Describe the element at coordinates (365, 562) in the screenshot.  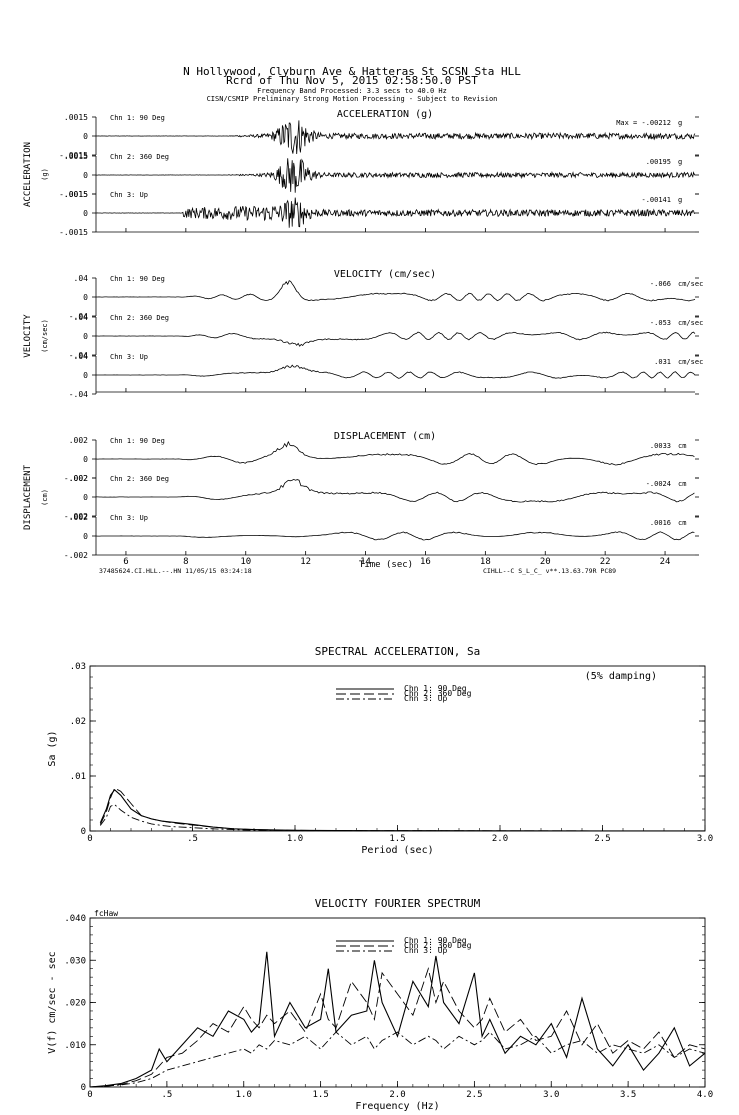
I see `time-tick-label: 14` at that location.